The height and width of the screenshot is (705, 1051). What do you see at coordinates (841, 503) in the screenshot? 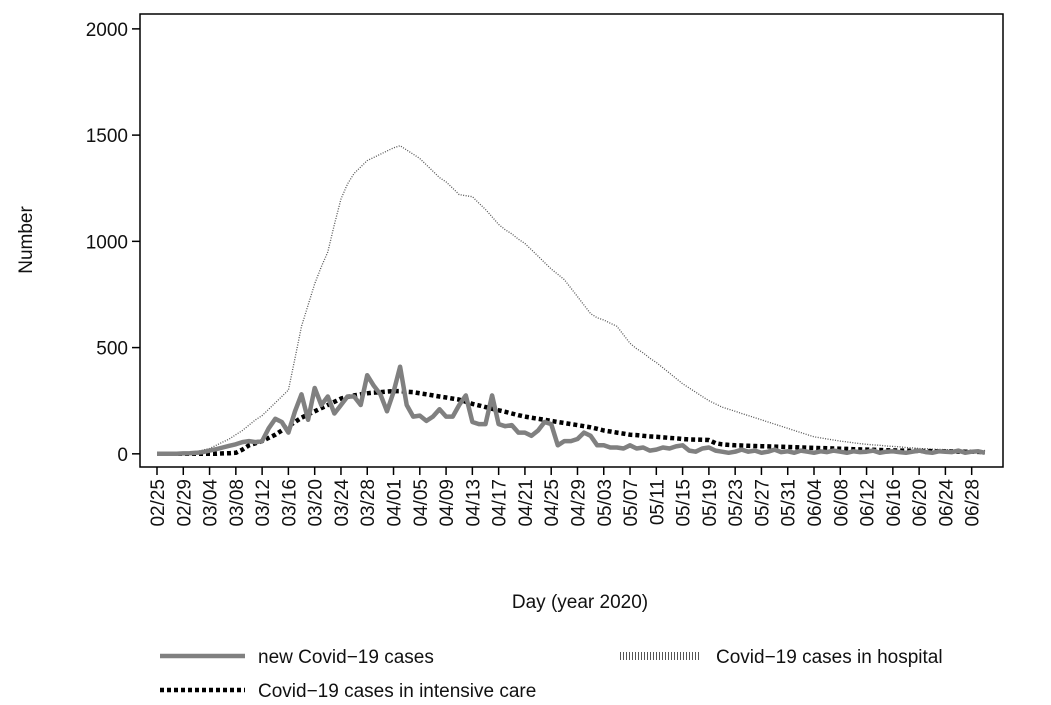
I see `x-tick-label: 06/08` at bounding box center [841, 503].